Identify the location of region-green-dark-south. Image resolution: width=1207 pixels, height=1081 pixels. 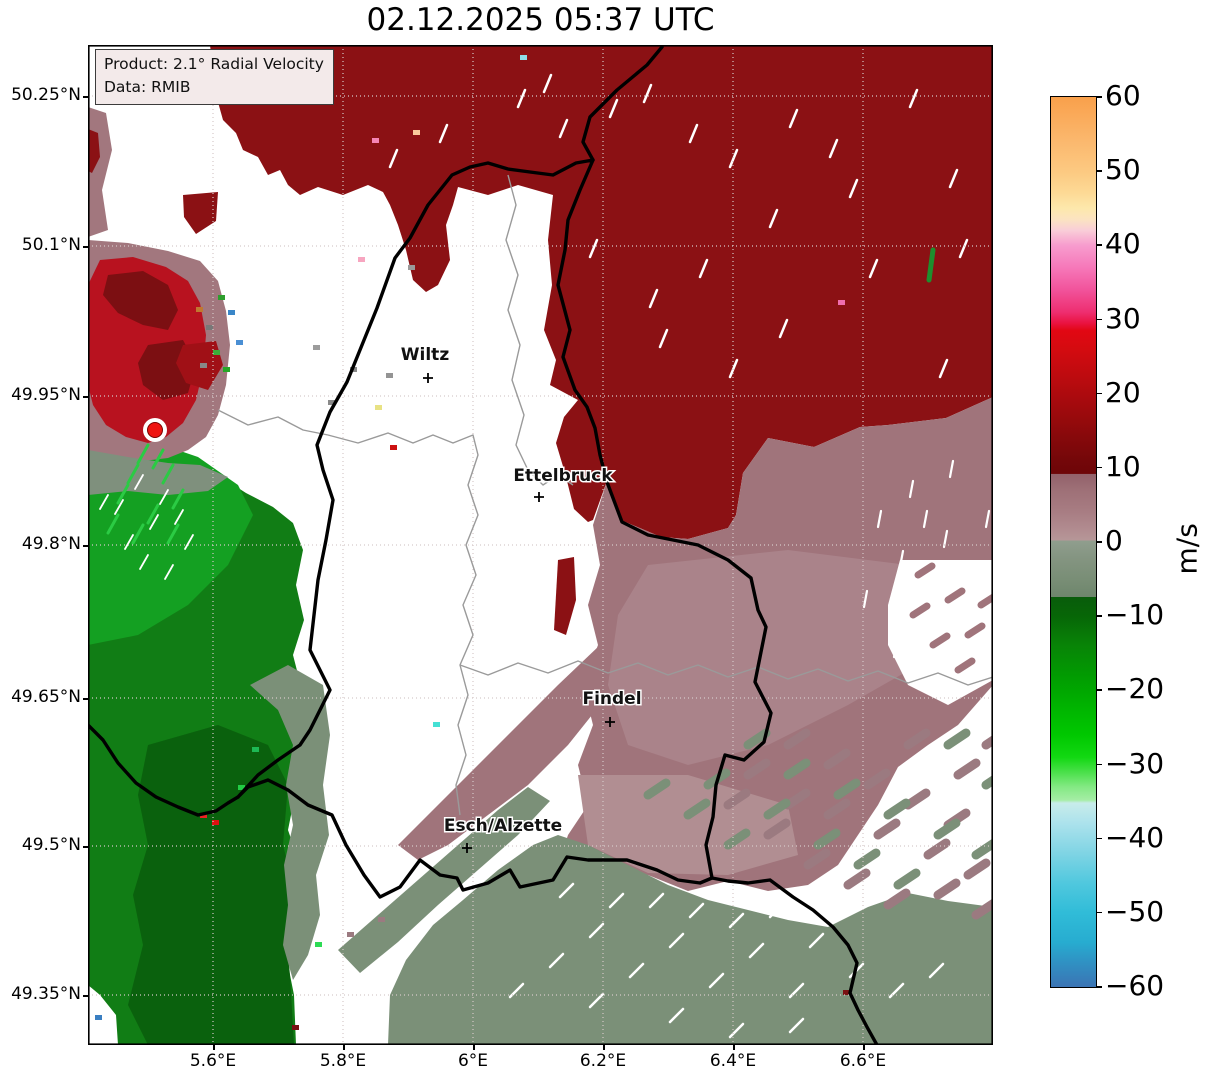
(211, 885).